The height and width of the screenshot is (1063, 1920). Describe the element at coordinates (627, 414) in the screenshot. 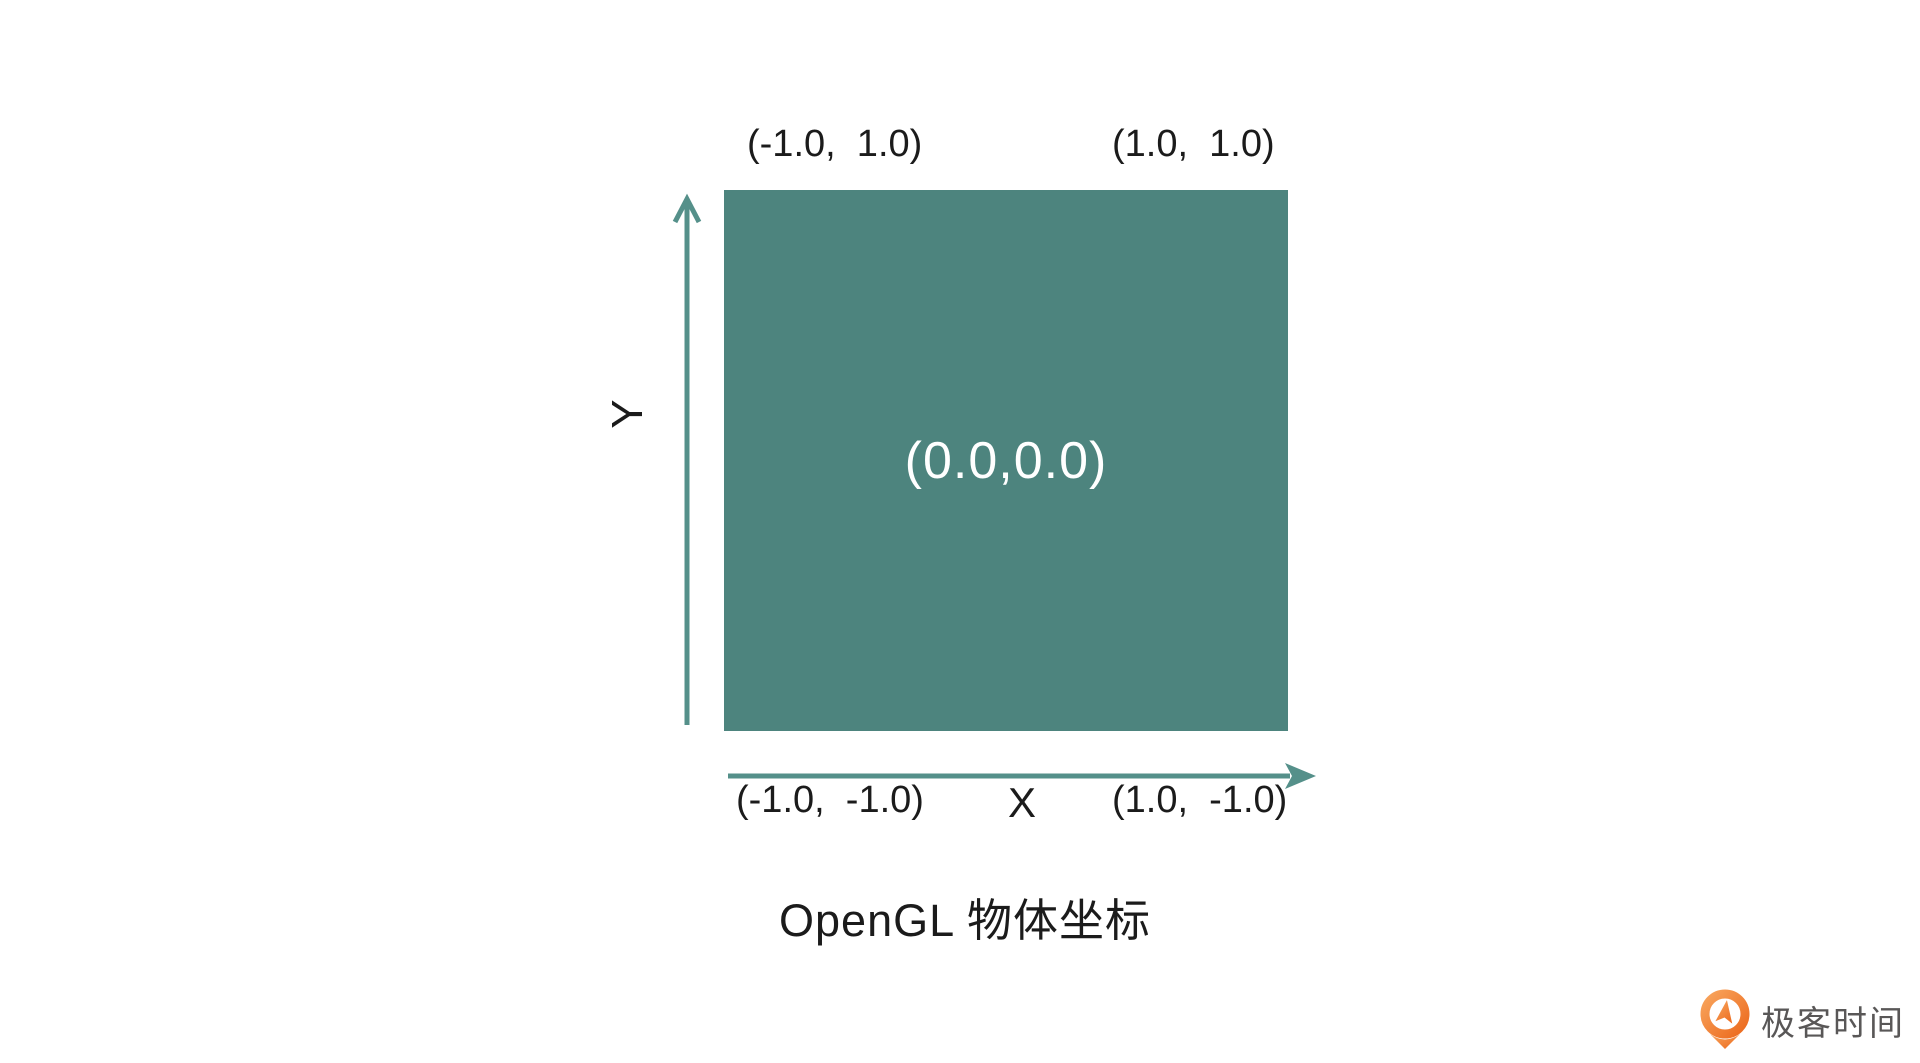

I see `y-axis-label: Y` at that location.